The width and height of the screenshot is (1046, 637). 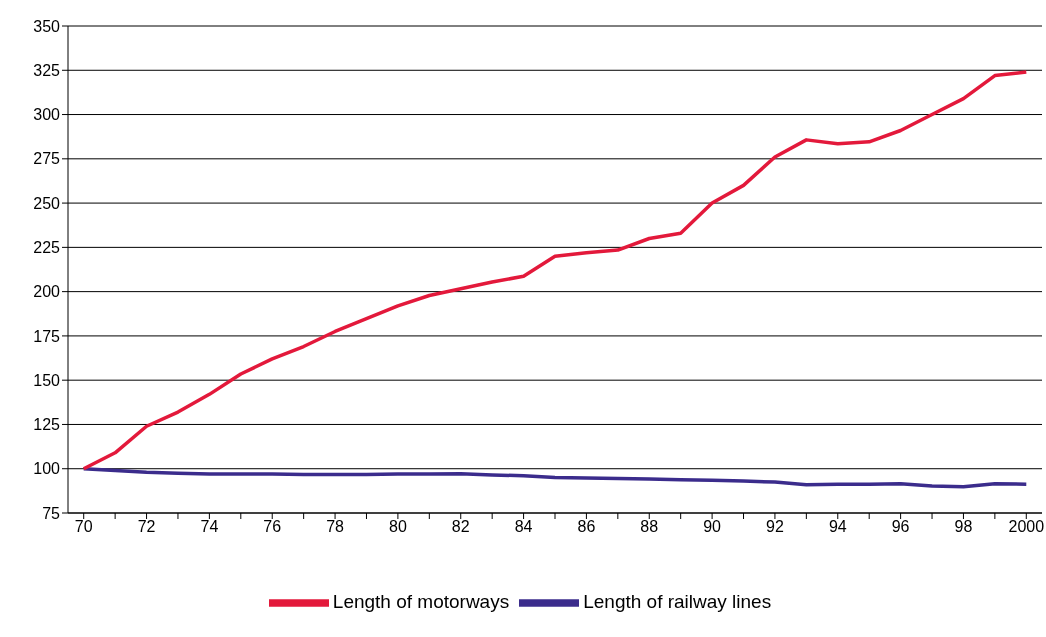 What do you see at coordinates (775, 527) in the screenshot?
I see `x-tick-label: 92` at bounding box center [775, 527].